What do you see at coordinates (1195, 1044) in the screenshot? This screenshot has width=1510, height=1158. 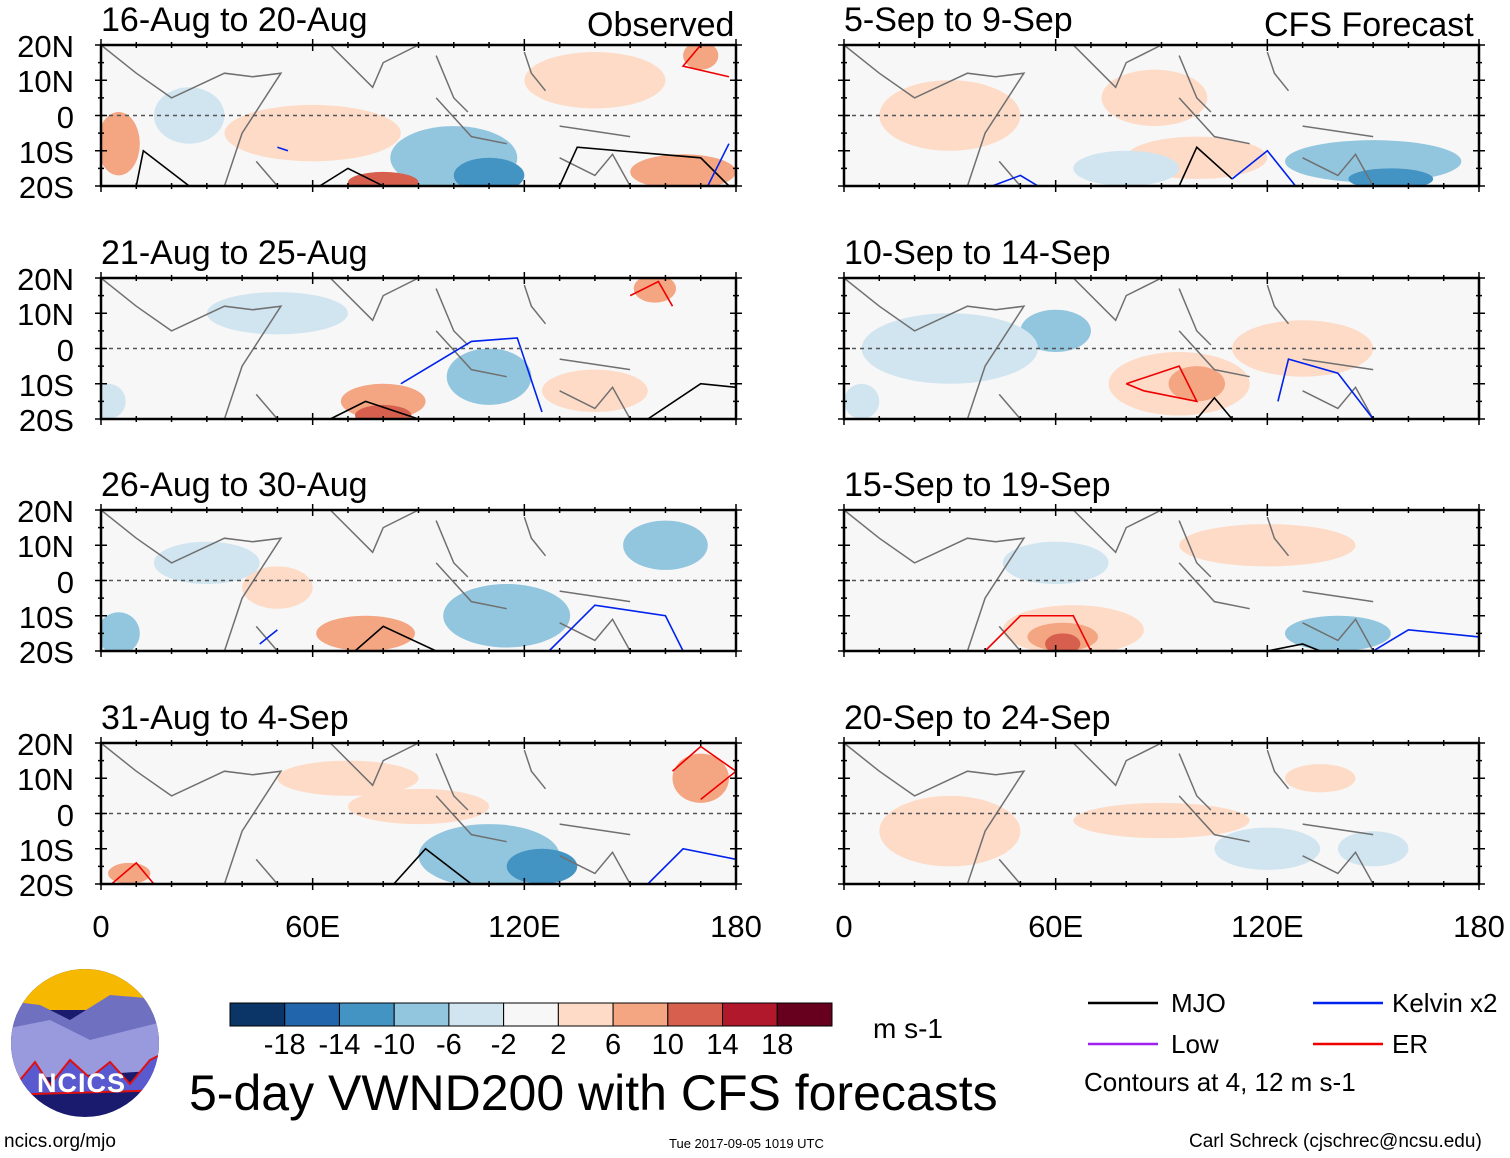 I see `legend-low: Low` at bounding box center [1195, 1044].